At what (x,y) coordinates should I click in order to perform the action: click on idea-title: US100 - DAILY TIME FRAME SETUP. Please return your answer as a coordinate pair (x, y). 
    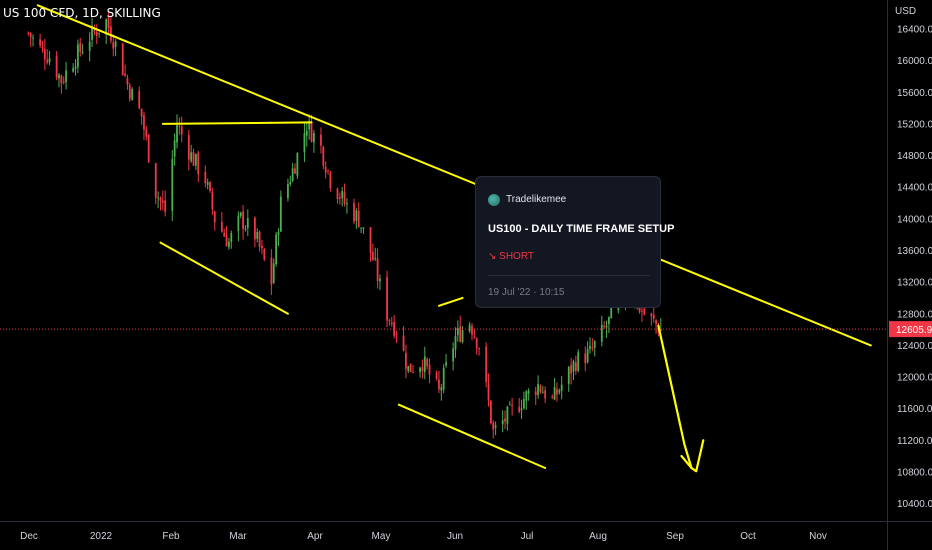
    Looking at the image, I should click on (581, 229).